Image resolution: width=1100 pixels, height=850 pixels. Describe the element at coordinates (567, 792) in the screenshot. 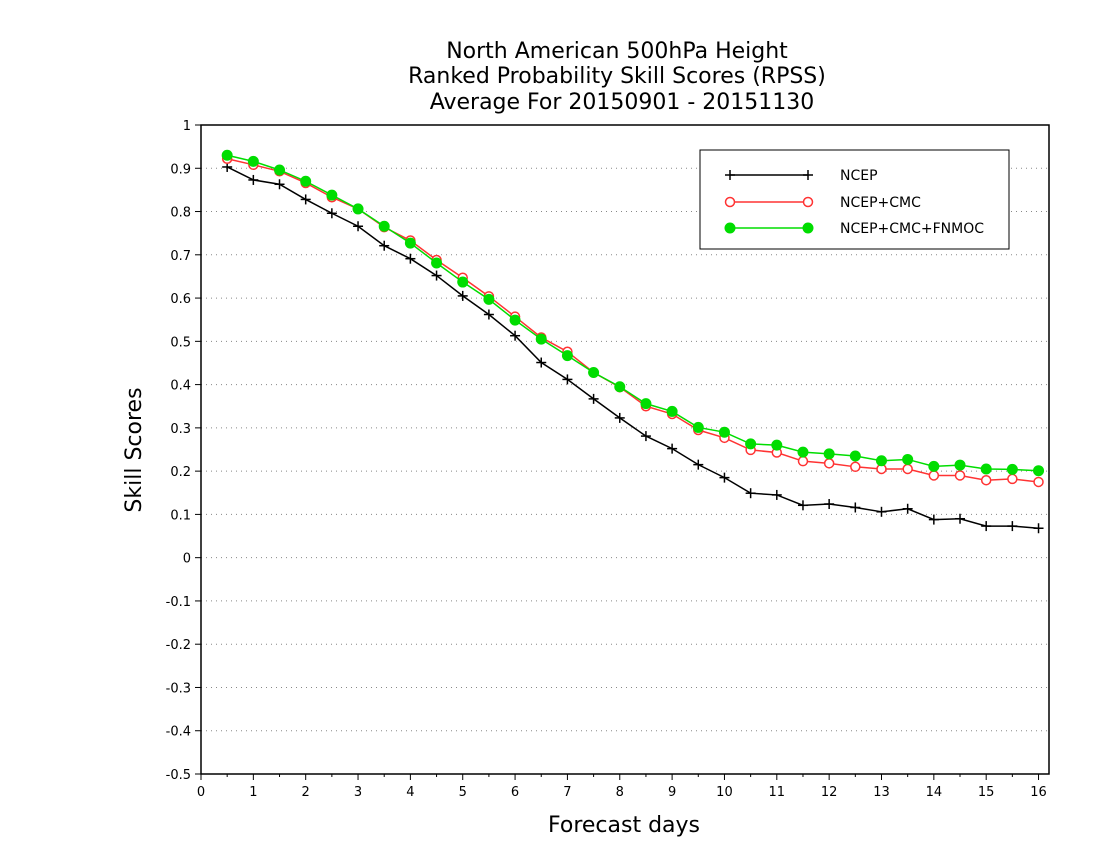

I see `x-tick-label: 7` at that location.